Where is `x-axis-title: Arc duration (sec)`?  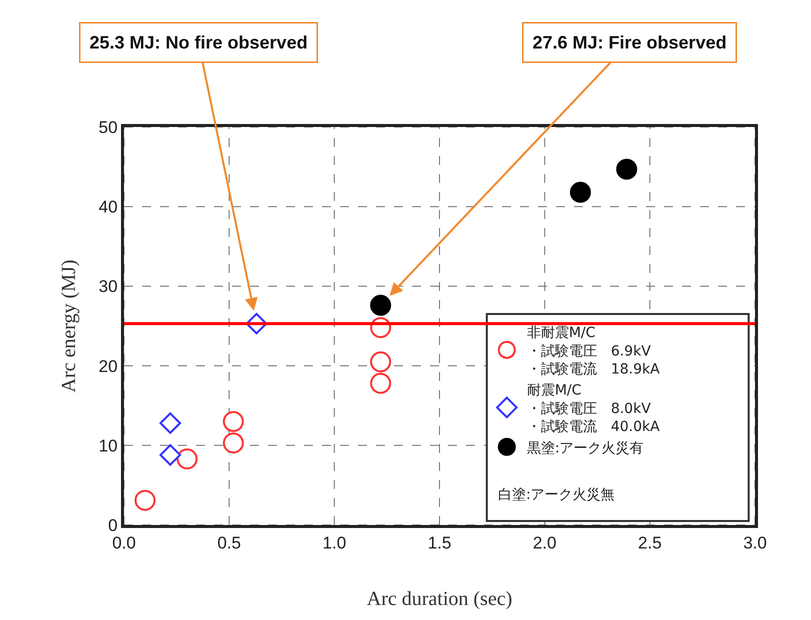
x-axis-title: Arc duration (sec) is located at coordinates (439, 599).